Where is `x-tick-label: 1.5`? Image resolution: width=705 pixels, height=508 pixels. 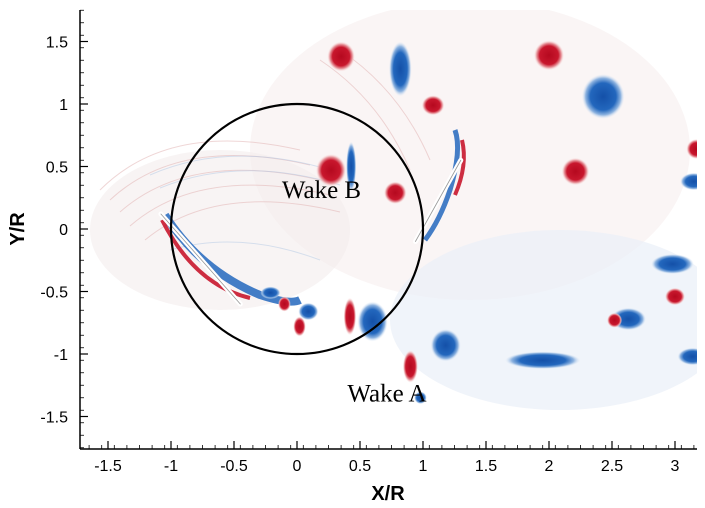 x-tick-label: 1.5 is located at coordinates (486, 466).